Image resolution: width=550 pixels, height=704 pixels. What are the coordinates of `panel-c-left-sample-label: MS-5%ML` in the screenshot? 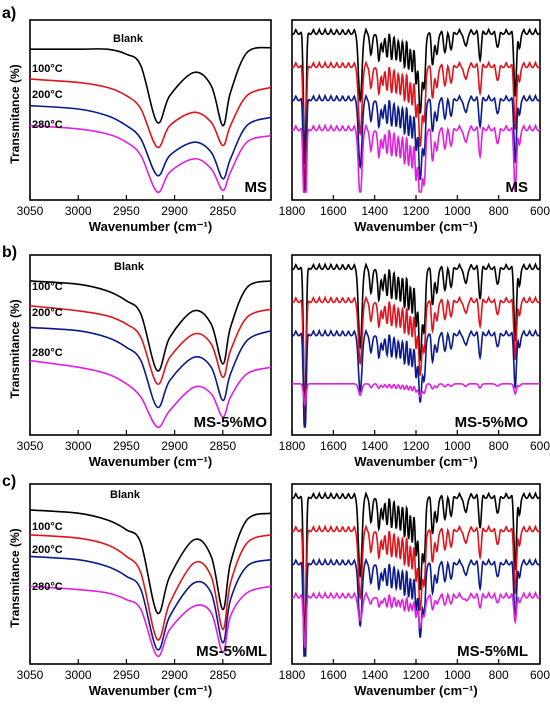 It's located at (231, 651).